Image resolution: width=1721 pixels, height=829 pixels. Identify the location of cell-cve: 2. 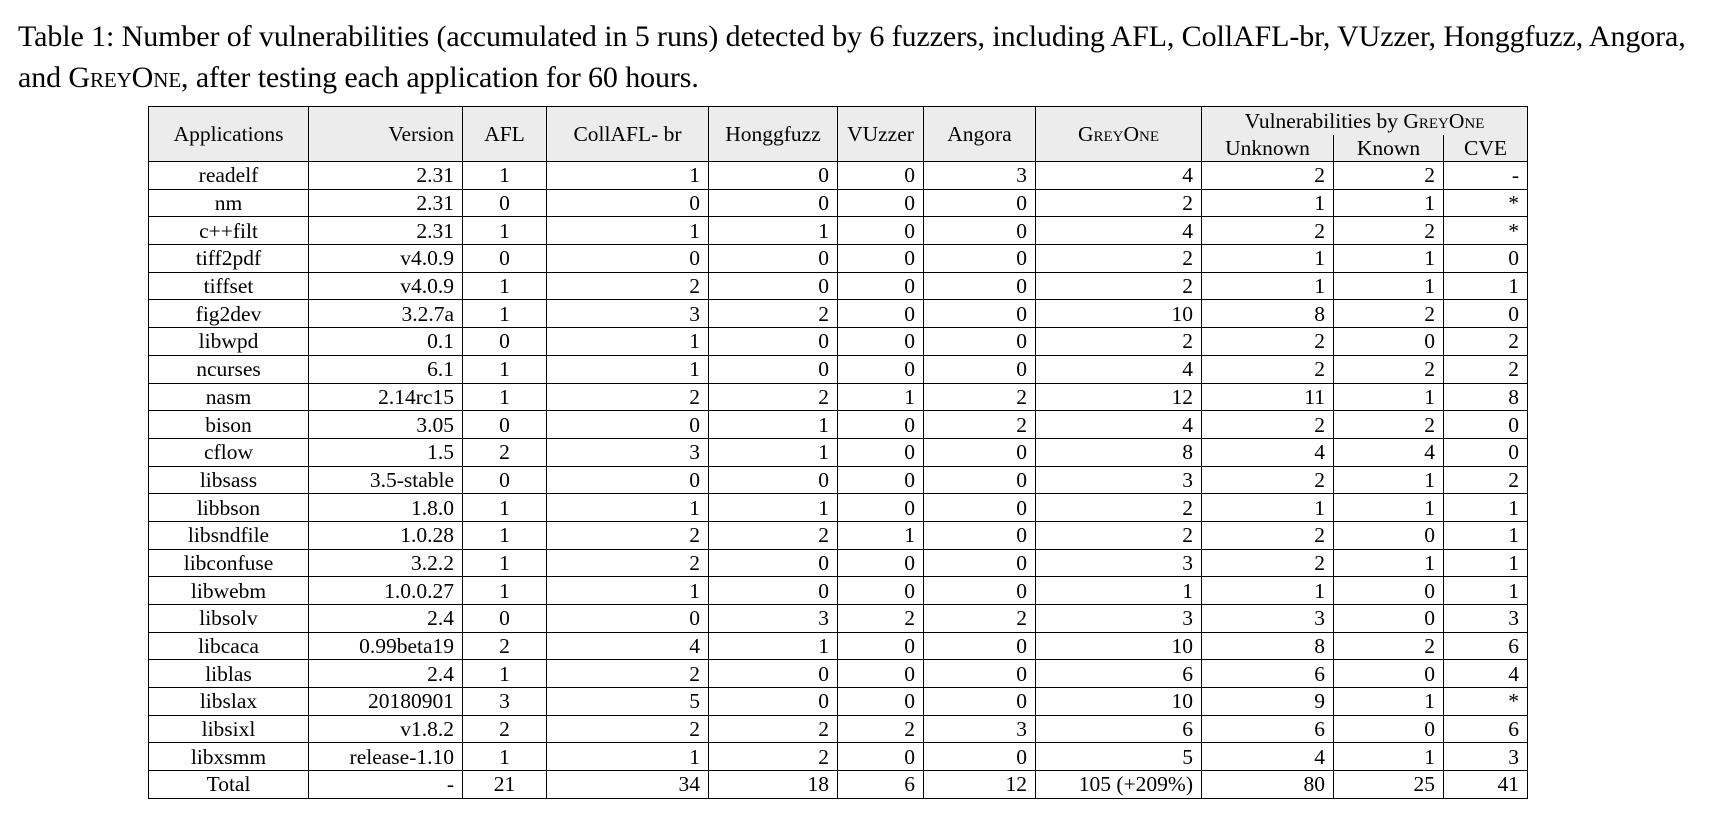
(1485, 369).